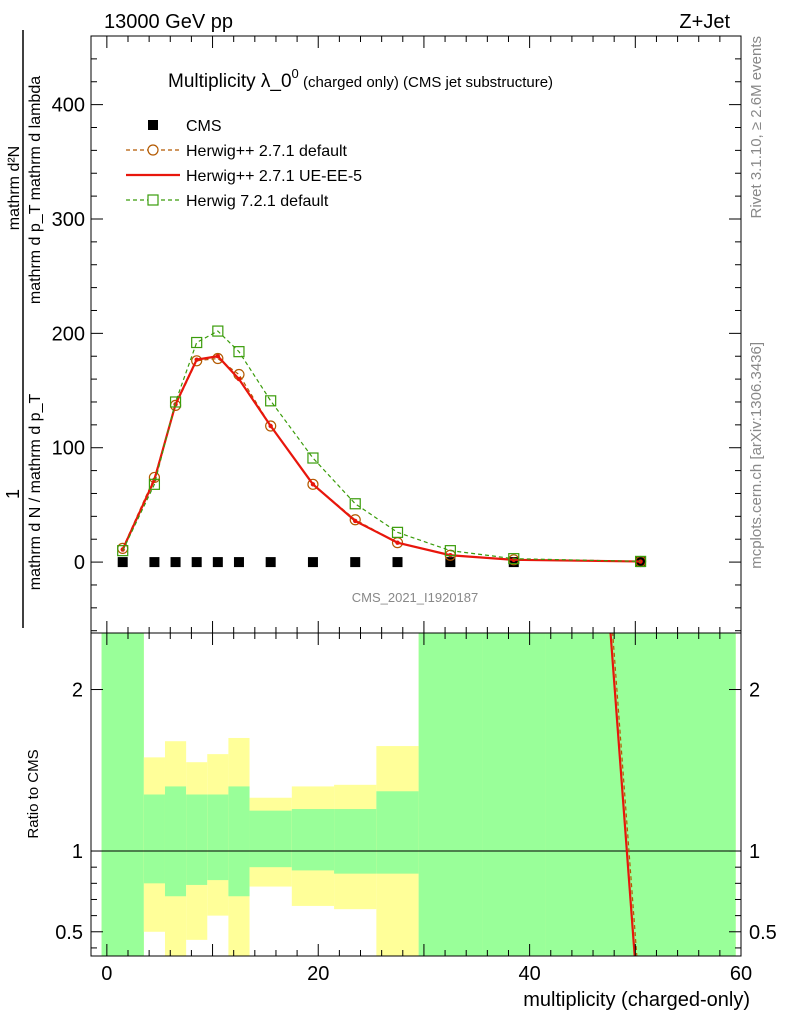 The height and width of the screenshot is (1024, 786). Describe the element at coordinates (257, 201) in the screenshot. I see `legend-label: Herwig 7.2.1 default` at that location.